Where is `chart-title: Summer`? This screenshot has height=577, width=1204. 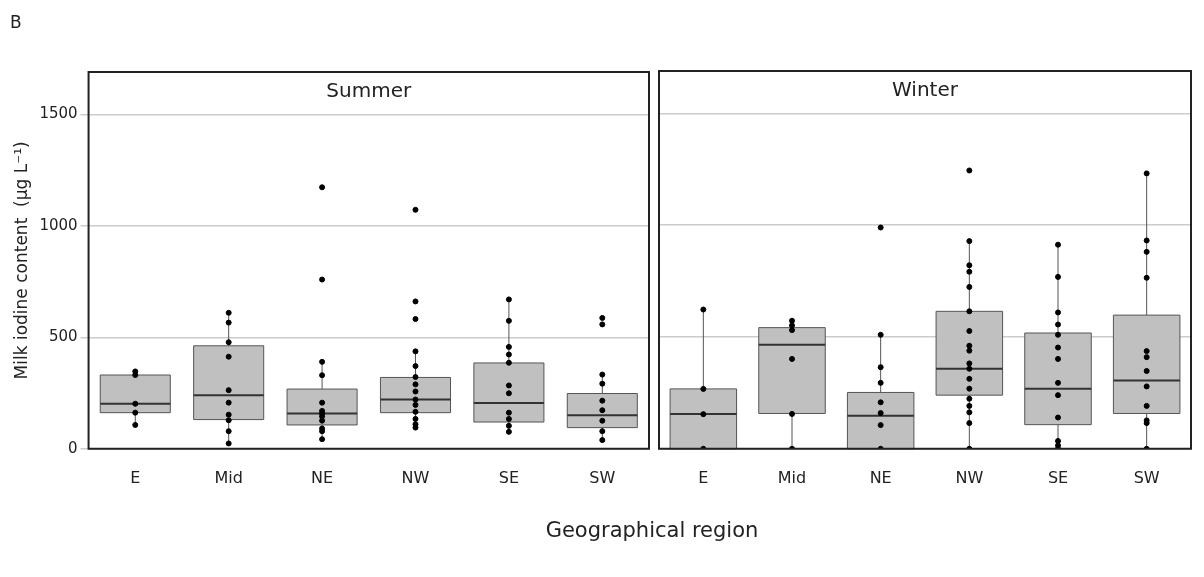
chart-title: Summer is located at coordinates (369, 90).